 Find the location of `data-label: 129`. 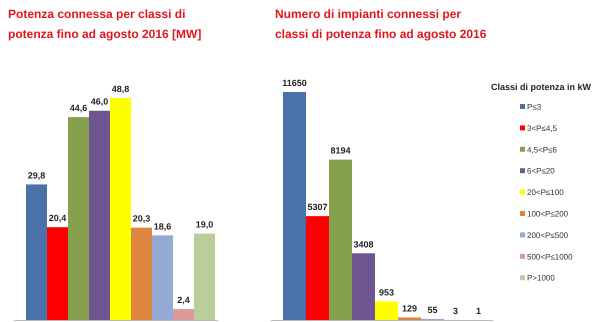

data-label: 129 is located at coordinates (410, 308).